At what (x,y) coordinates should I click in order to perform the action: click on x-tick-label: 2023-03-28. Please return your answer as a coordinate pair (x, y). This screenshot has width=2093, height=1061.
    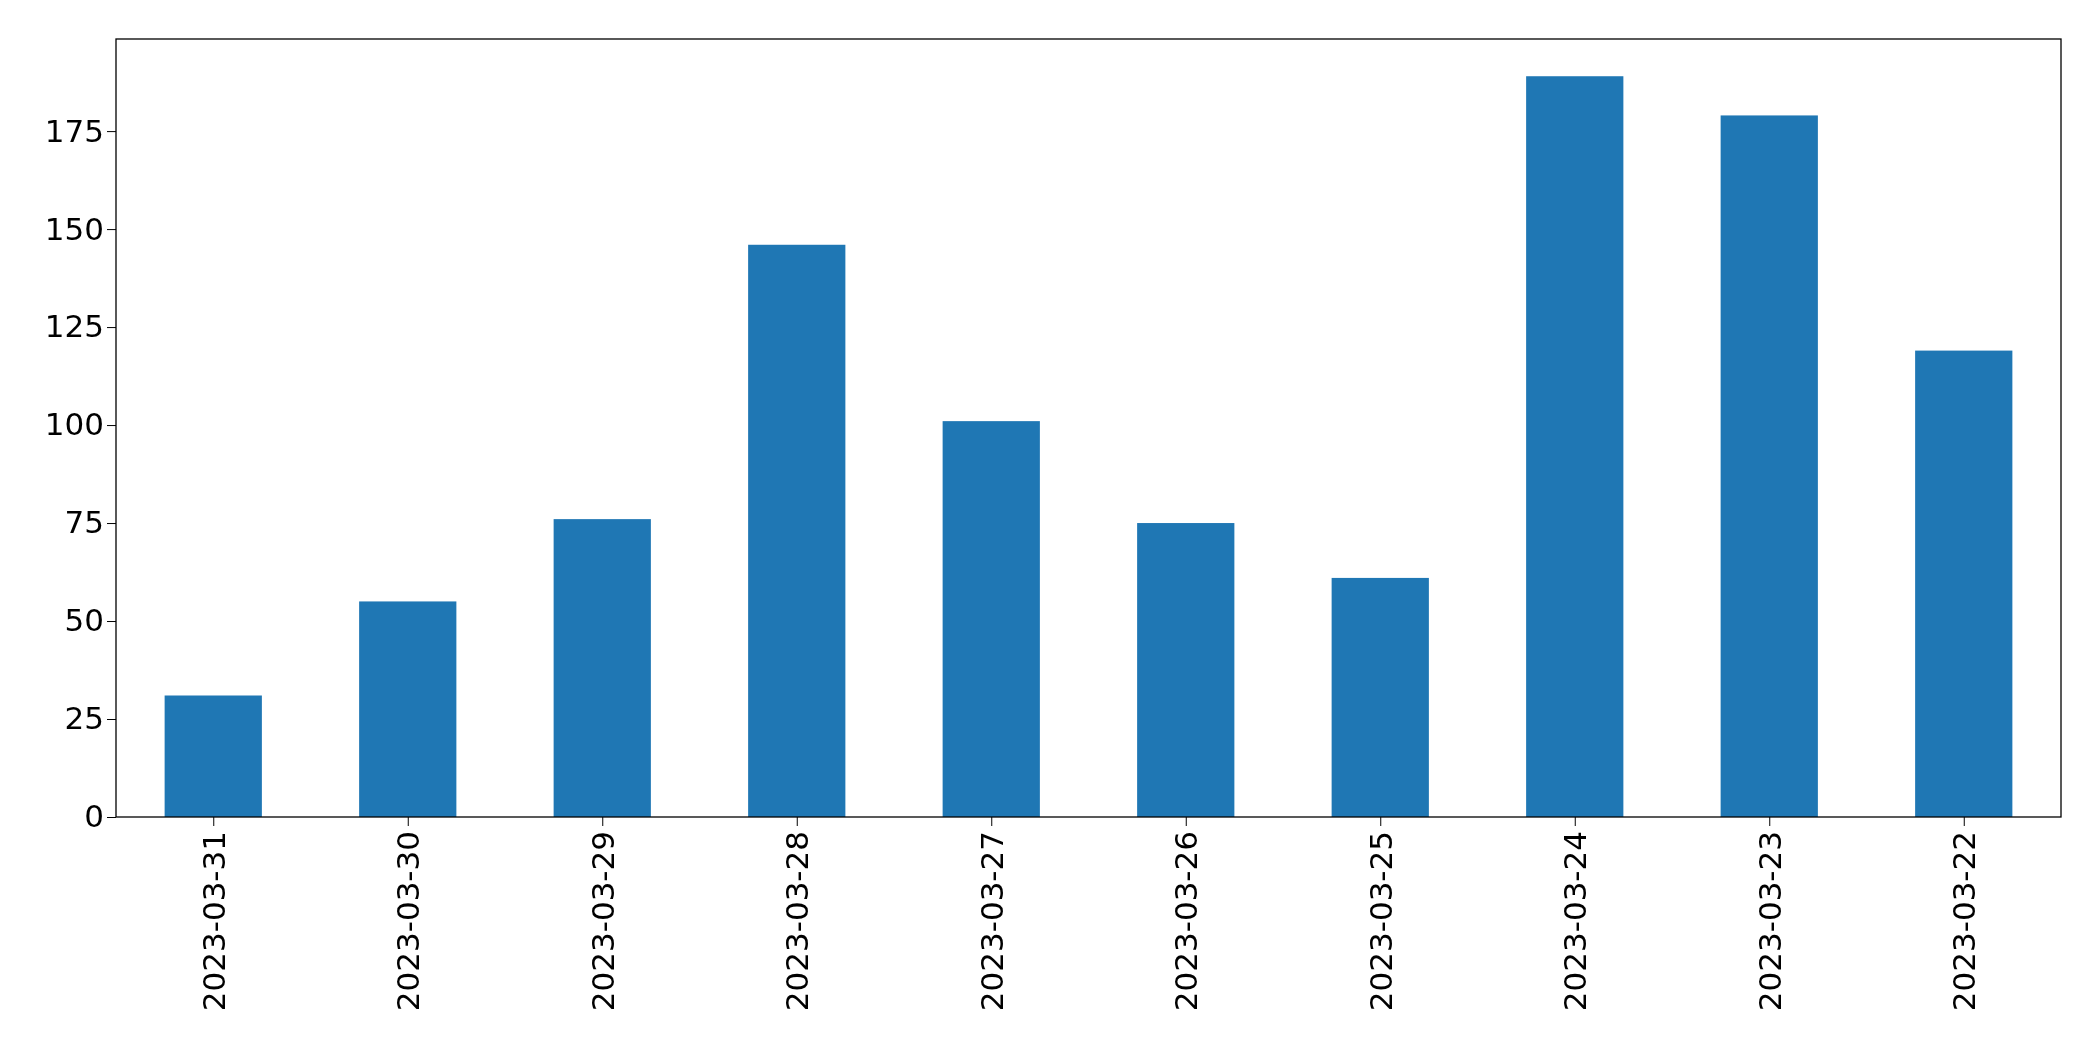
    Looking at the image, I should click on (797, 921).